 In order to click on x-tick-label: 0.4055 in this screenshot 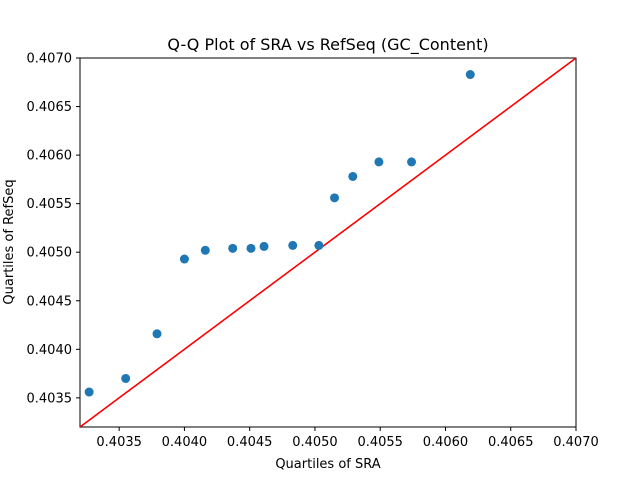, I will do `click(380, 442)`.